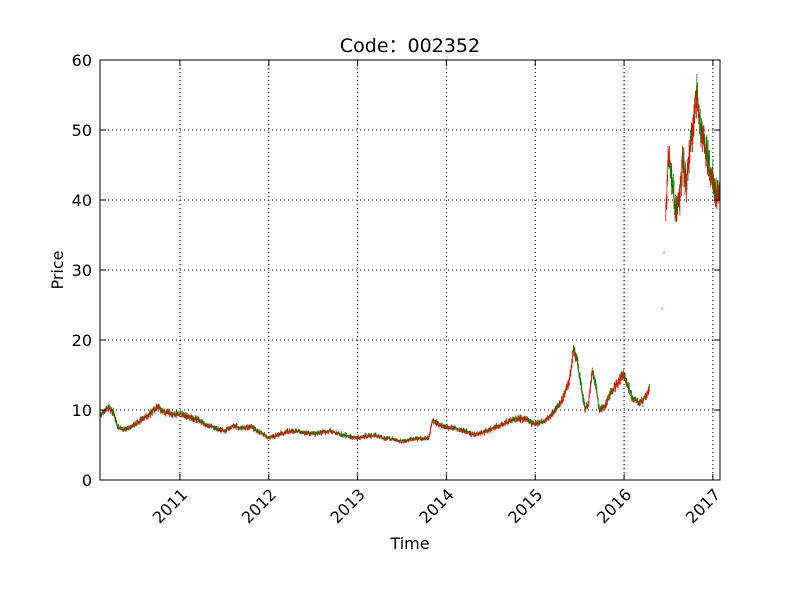 The image size is (800, 600). What do you see at coordinates (436, 506) in the screenshot?
I see `x-tick-label: 2014` at bounding box center [436, 506].